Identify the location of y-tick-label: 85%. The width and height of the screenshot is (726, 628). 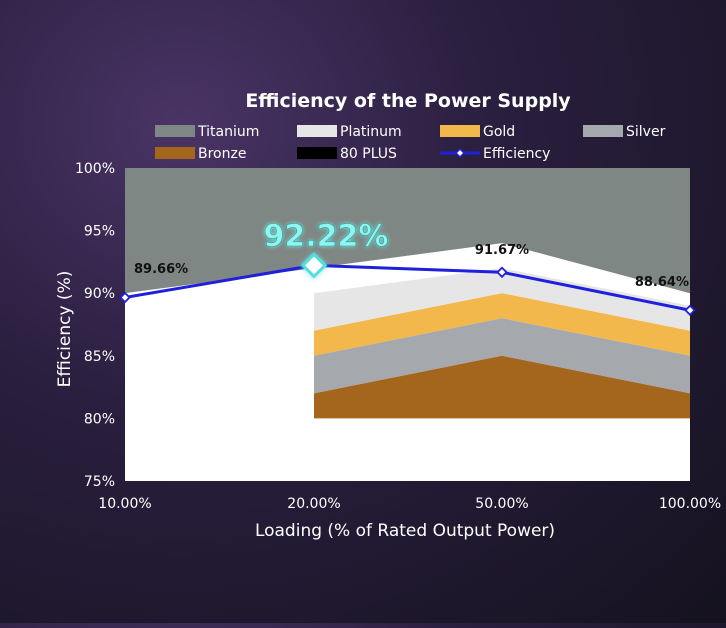
(99, 357).